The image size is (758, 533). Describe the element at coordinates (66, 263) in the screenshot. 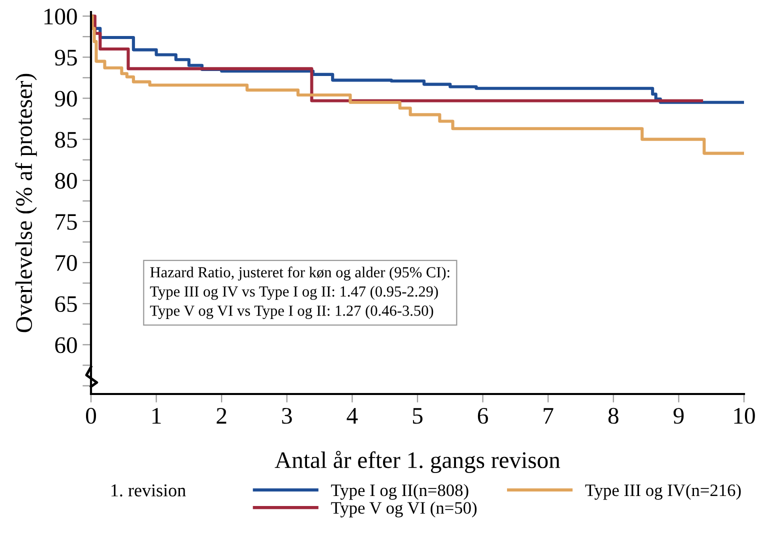

I see `y-tick-label: 70` at that location.